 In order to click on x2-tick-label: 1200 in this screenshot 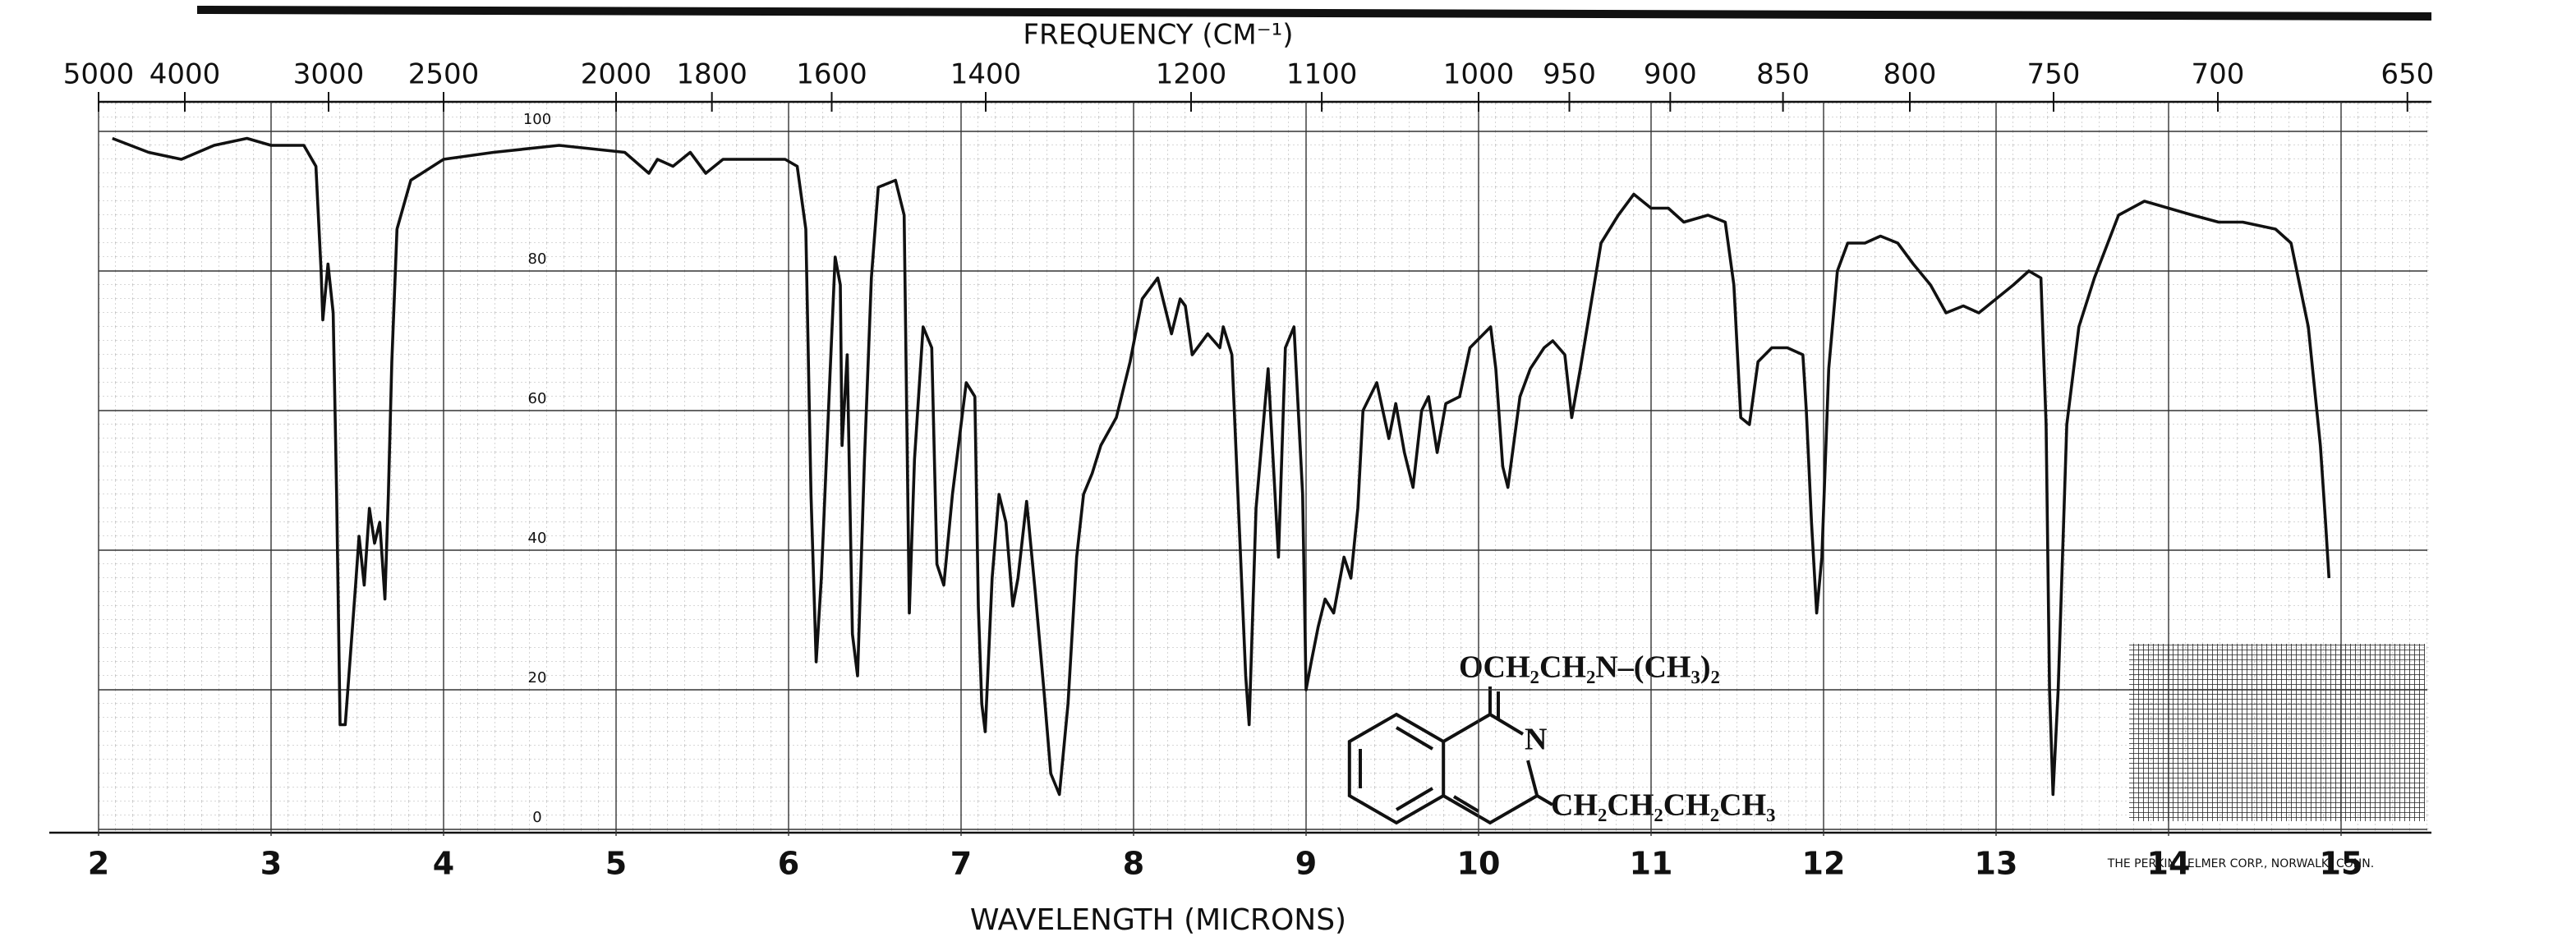, I will do `click(1192, 74)`.